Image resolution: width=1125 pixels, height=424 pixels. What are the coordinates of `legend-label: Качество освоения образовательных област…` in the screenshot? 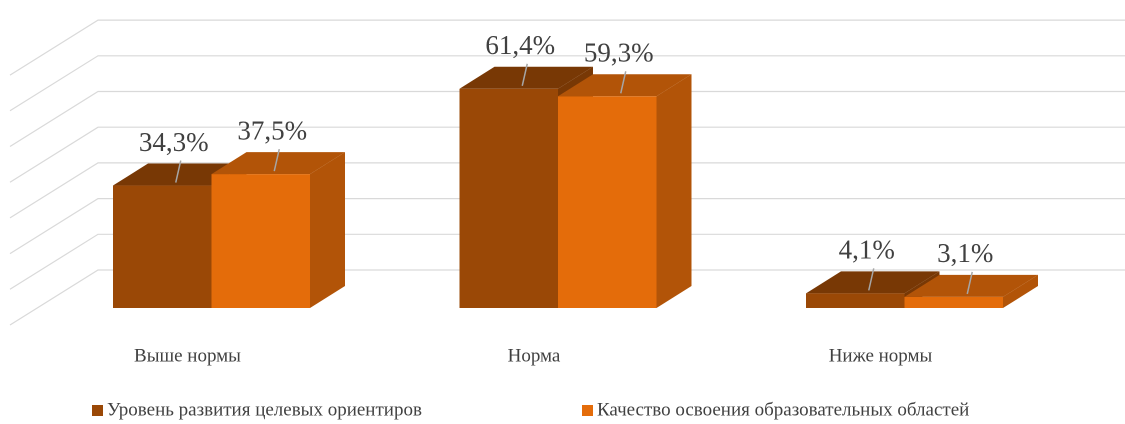 It's located at (783, 409).